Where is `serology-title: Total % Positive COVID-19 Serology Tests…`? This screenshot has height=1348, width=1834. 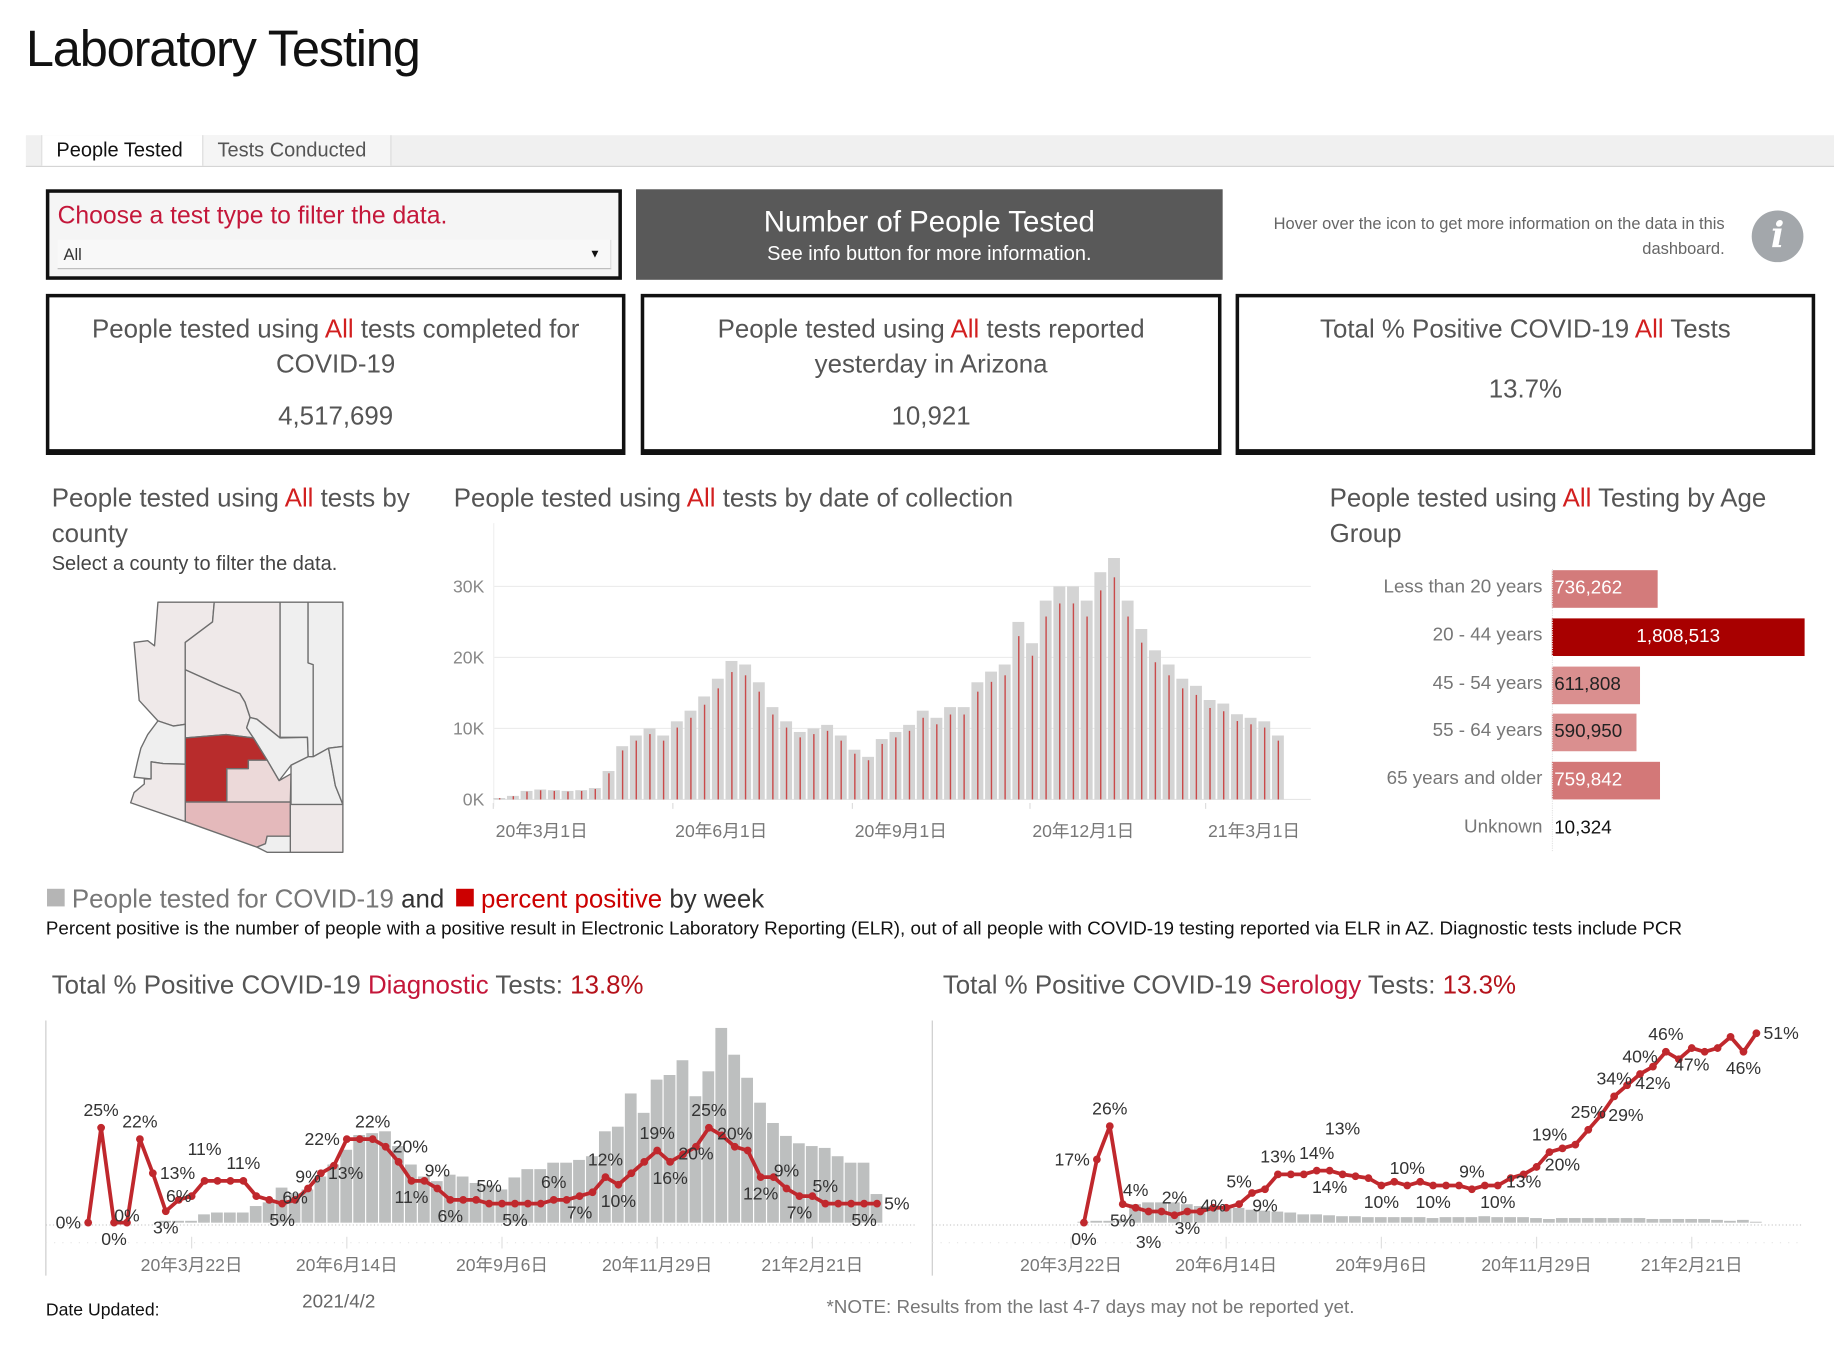
serology-title: Total % Positive COVID-19 Serology Tests… is located at coordinates (1229, 985).